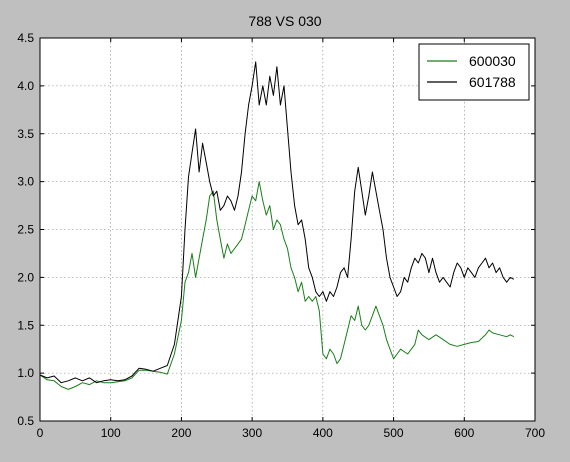 The image size is (570, 462). I want to click on y-tick-label: 2.5, so click(25, 230).